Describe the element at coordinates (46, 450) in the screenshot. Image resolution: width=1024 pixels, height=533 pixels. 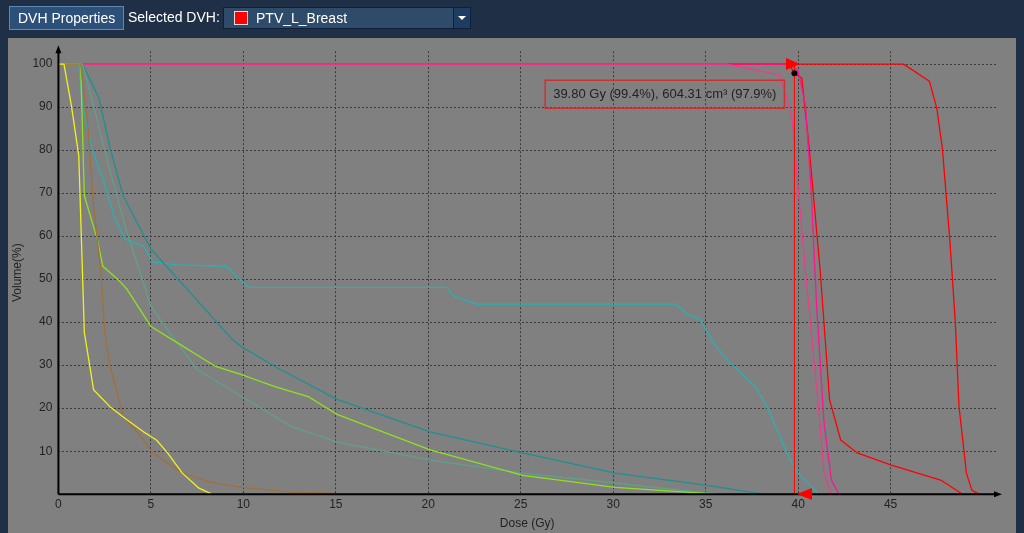
I see `y-tick-label: 10` at that location.